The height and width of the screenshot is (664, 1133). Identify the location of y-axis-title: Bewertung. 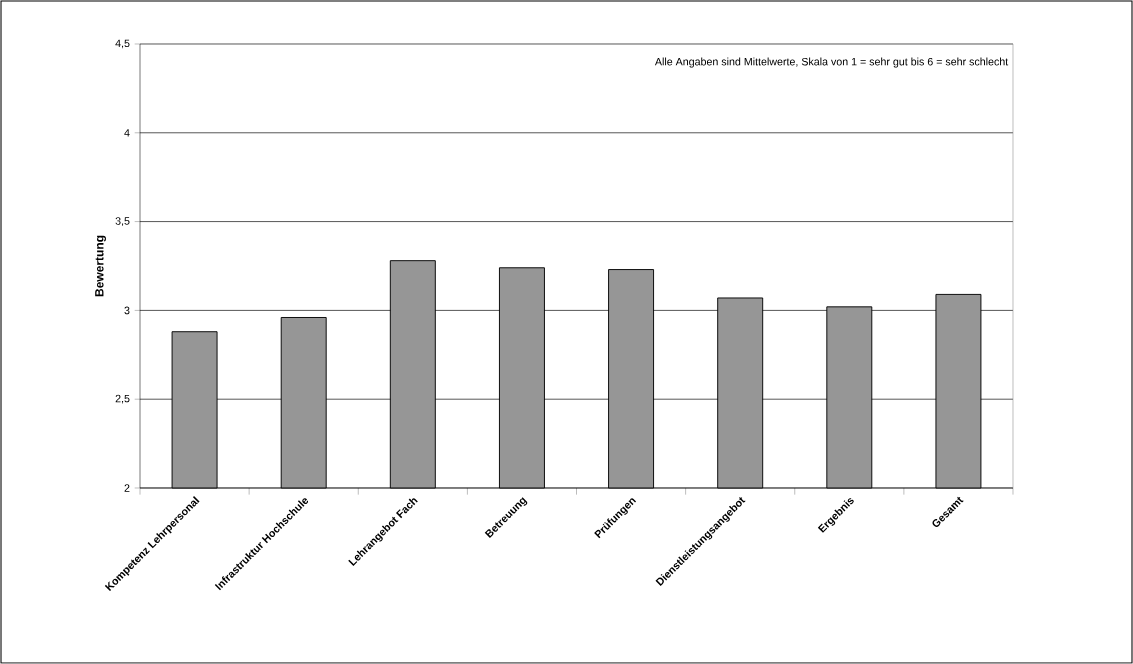
(100, 266).